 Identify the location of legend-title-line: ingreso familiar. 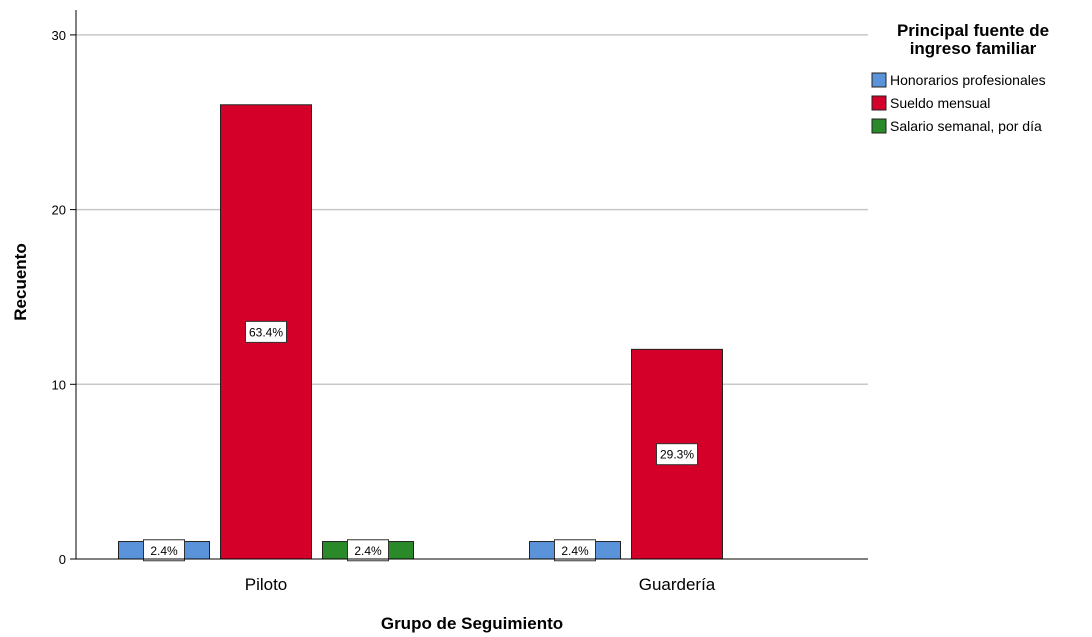
(973, 48).